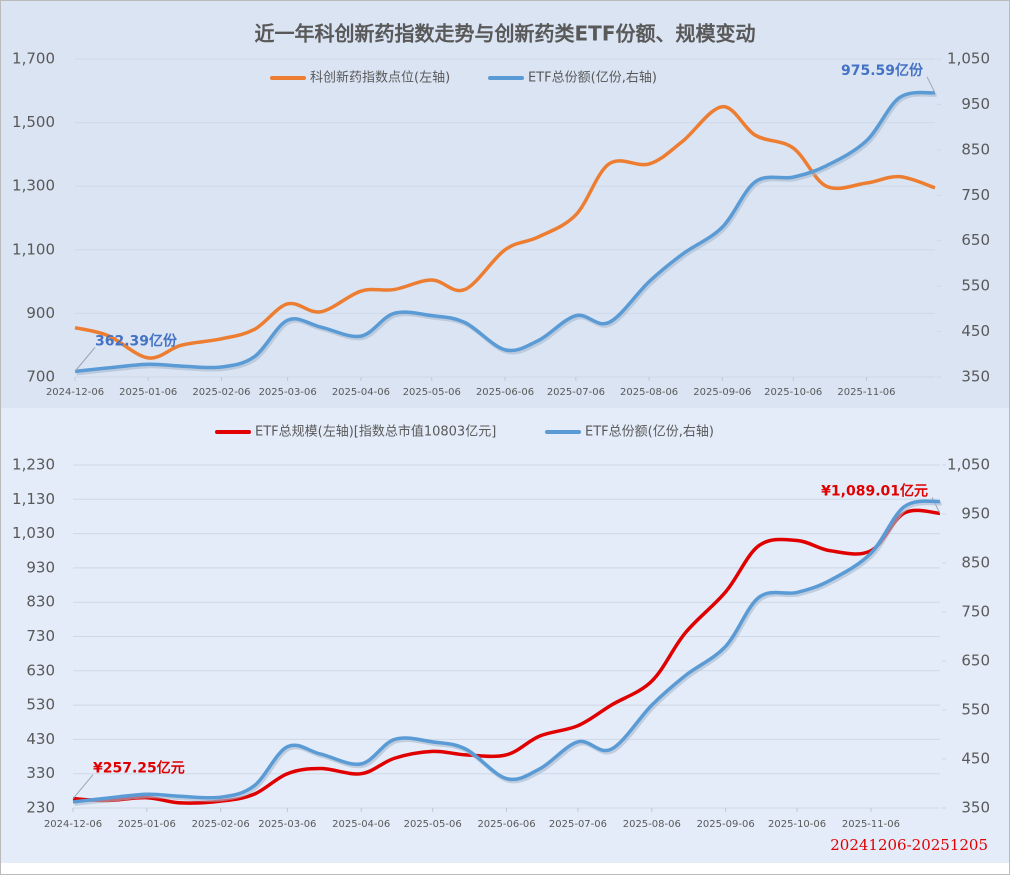 The width and height of the screenshot is (1010, 875). Describe the element at coordinates (33, 465) in the screenshot. I see `y-tick-label: 1,230` at that location.